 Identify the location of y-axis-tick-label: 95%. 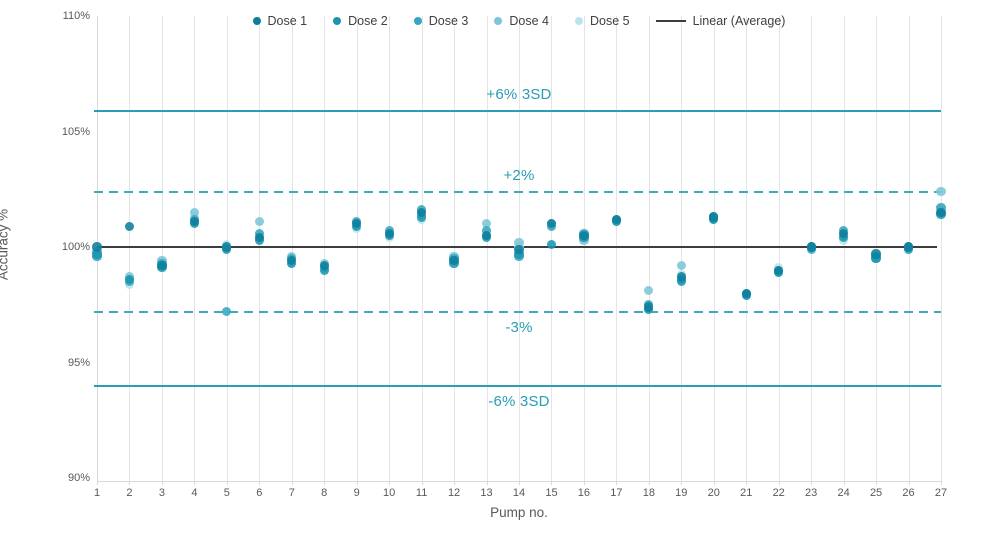
(78, 362).